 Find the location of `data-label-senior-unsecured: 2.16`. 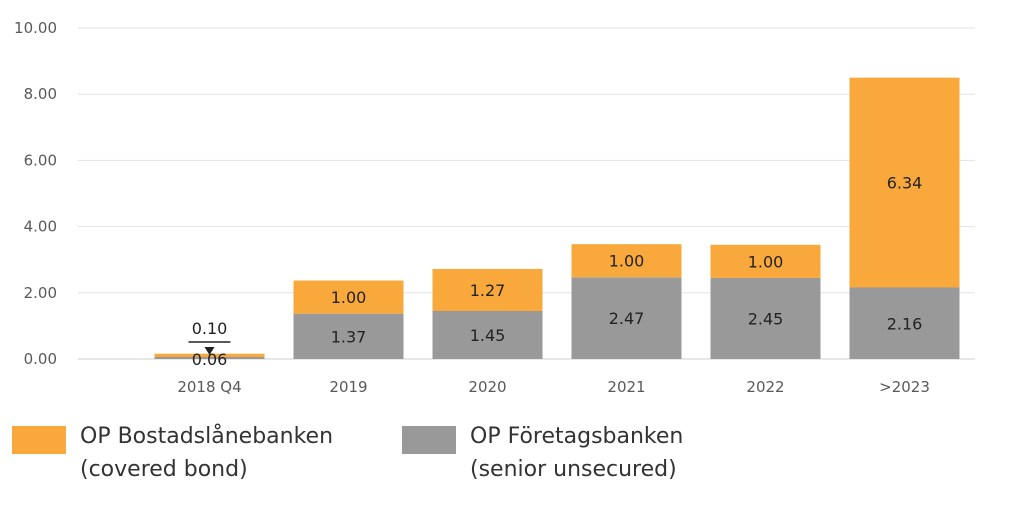

data-label-senior-unsecured: 2.16 is located at coordinates (905, 323).